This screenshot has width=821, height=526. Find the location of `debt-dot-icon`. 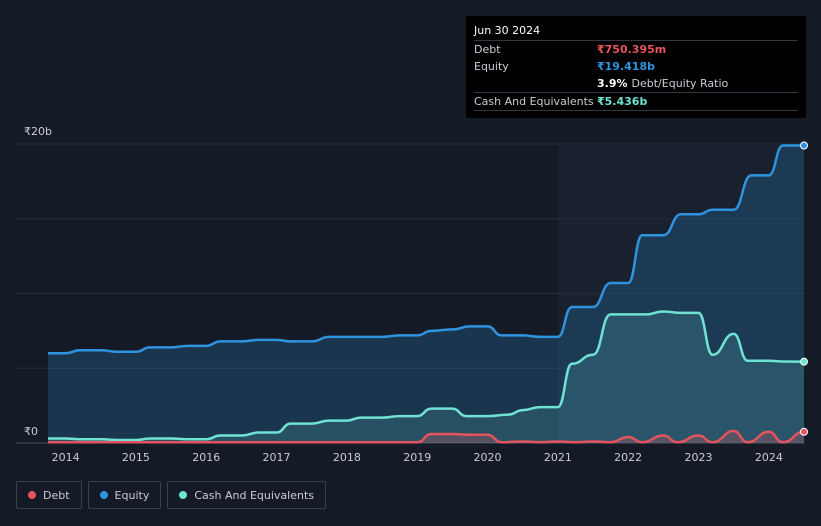

debt-dot-icon is located at coordinates (32, 495).